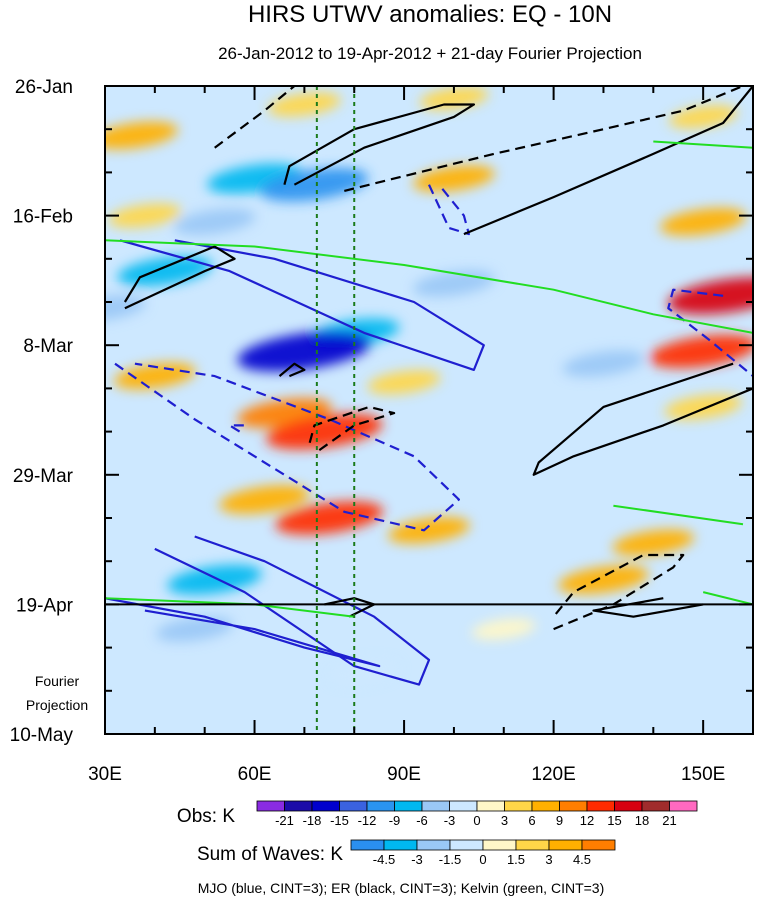 Image resolution: width=772 pixels, height=900 pixels. What do you see at coordinates (482, 859) in the screenshot?
I see `waves-colorbar-level-3: 0` at bounding box center [482, 859].